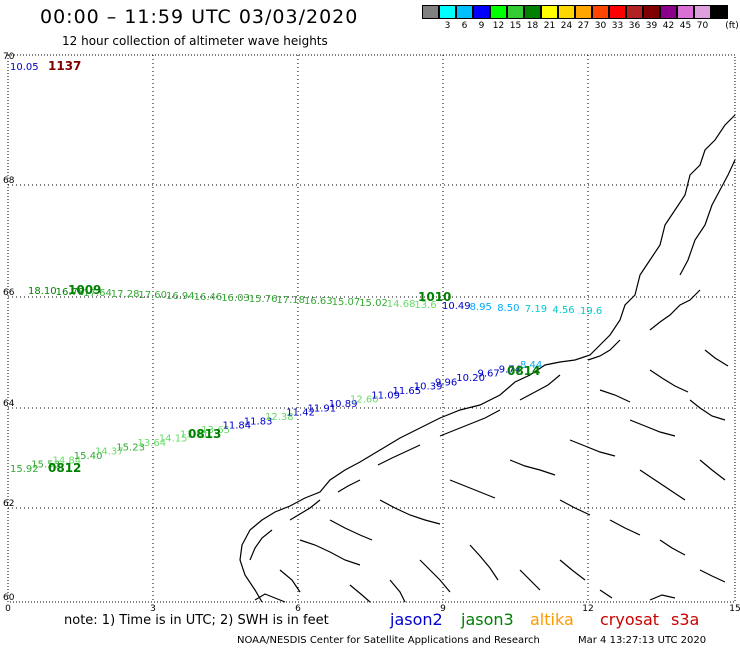 The image size is (740, 650). I want to click on legend-label: 9, so click(481, 26).